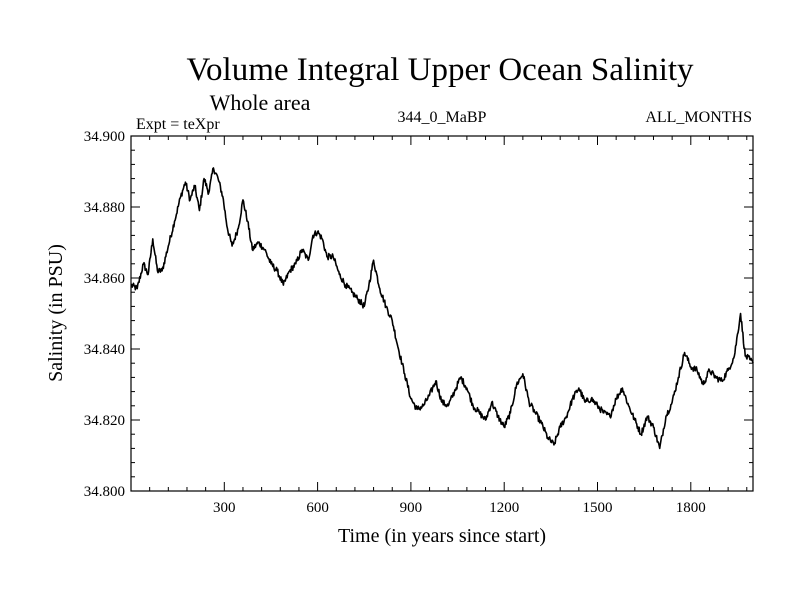 The width and height of the screenshot is (800, 605). What do you see at coordinates (442, 117) in the screenshot?
I see `annotation-center: 344_0_MaBP` at bounding box center [442, 117].